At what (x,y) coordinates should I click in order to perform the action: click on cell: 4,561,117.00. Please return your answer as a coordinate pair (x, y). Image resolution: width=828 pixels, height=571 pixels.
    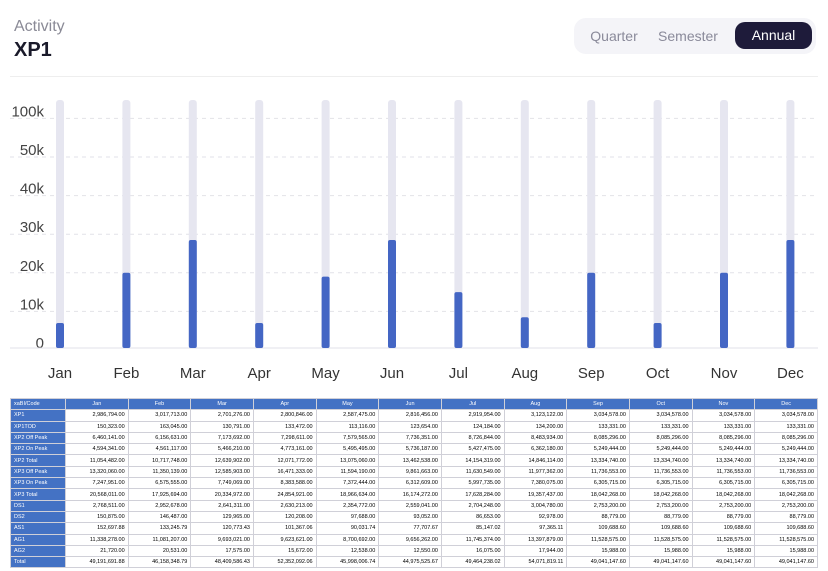
    Looking at the image, I should click on (159, 449).